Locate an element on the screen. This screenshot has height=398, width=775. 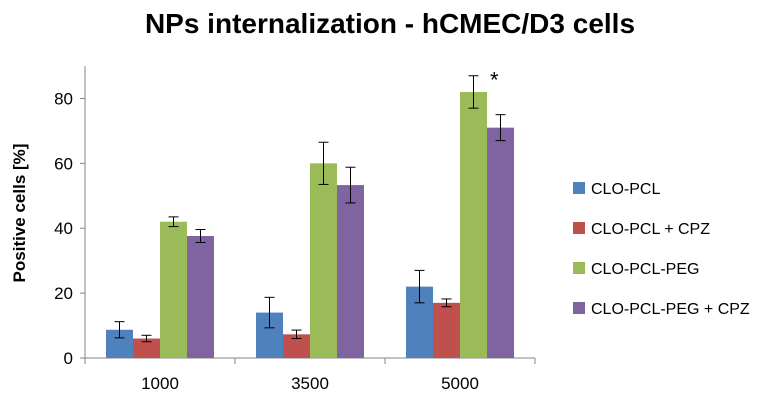
legend-label: CLO-PCL-PEG + CPZ is located at coordinates (670, 309).